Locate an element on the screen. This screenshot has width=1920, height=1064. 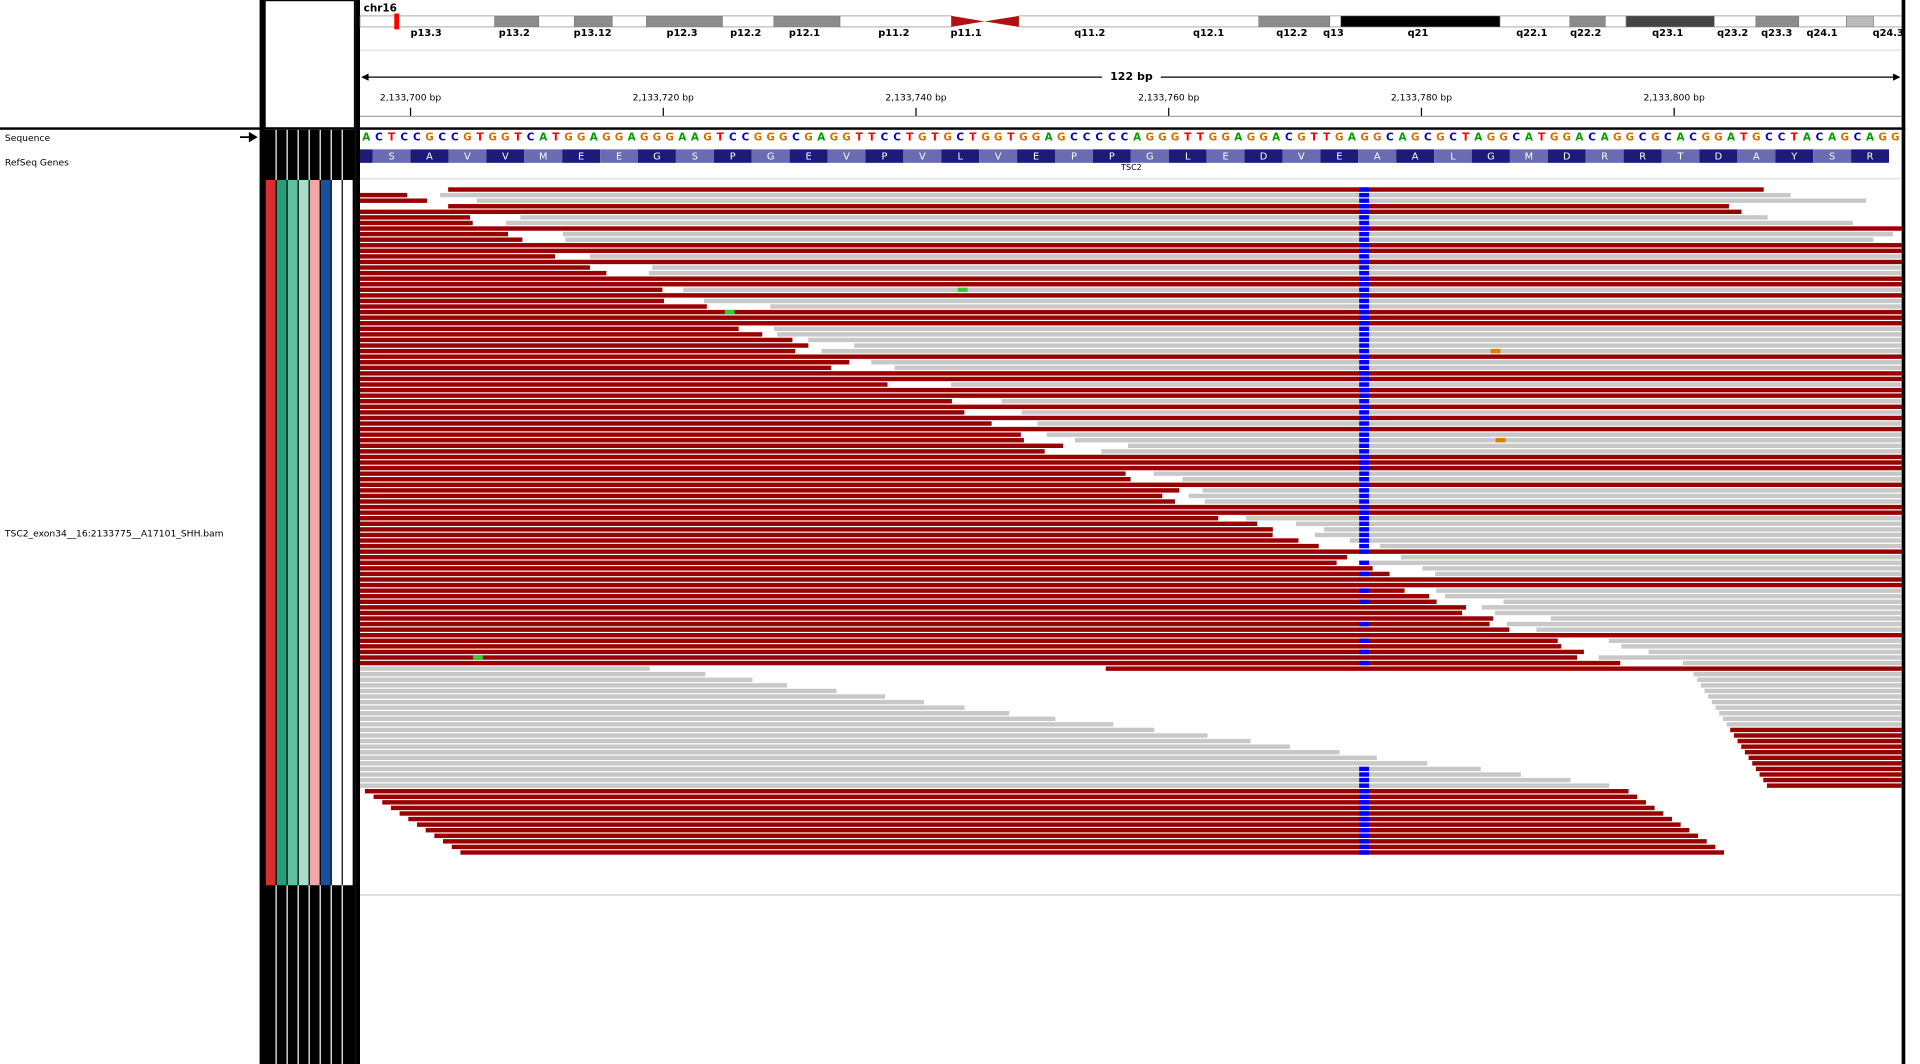
band-label: q23.1 is located at coordinates (1667, 33).